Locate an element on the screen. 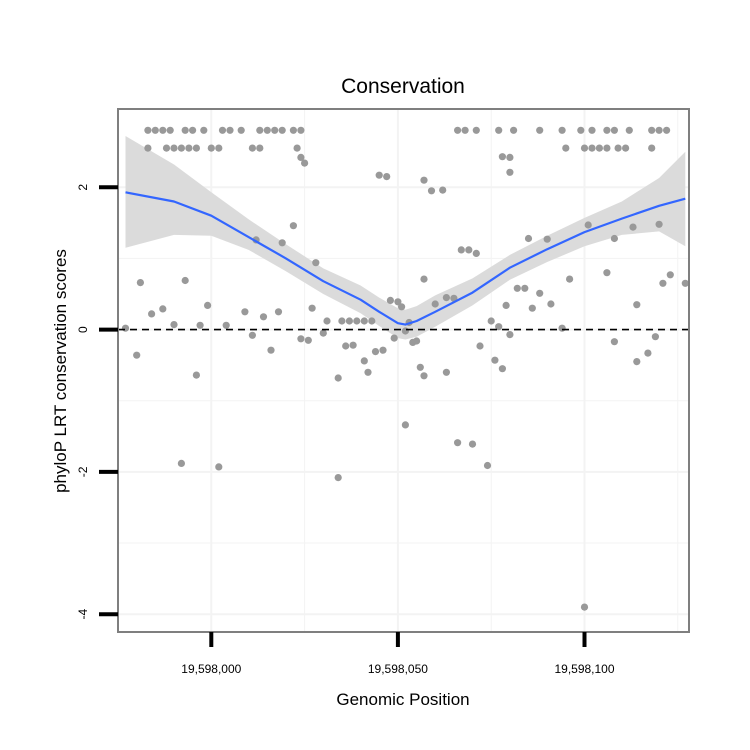 The height and width of the screenshot is (750, 750). y-axis-title: phyloP LRT conservation scores is located at coordinates (60, 371).